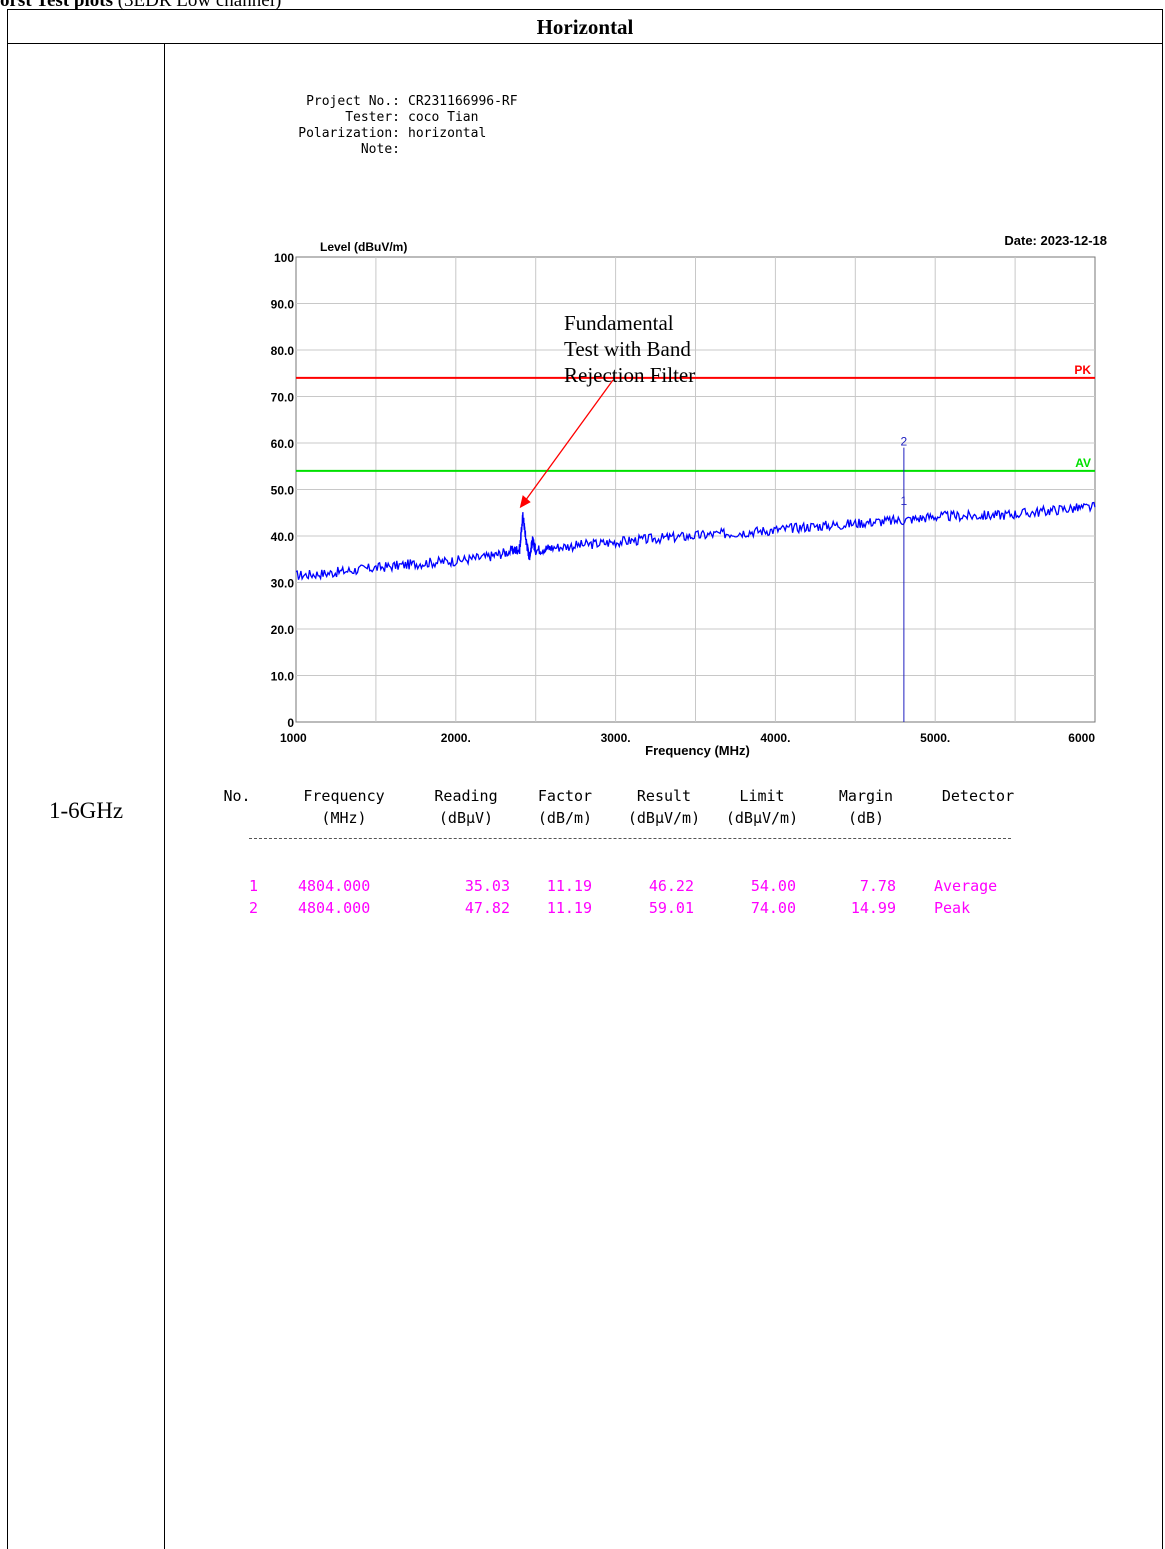 The width and height of the screenshot is (1165, 1549). I want to click on meta-row-project: Project No.: CR231166996-RF, so click(380, 102).